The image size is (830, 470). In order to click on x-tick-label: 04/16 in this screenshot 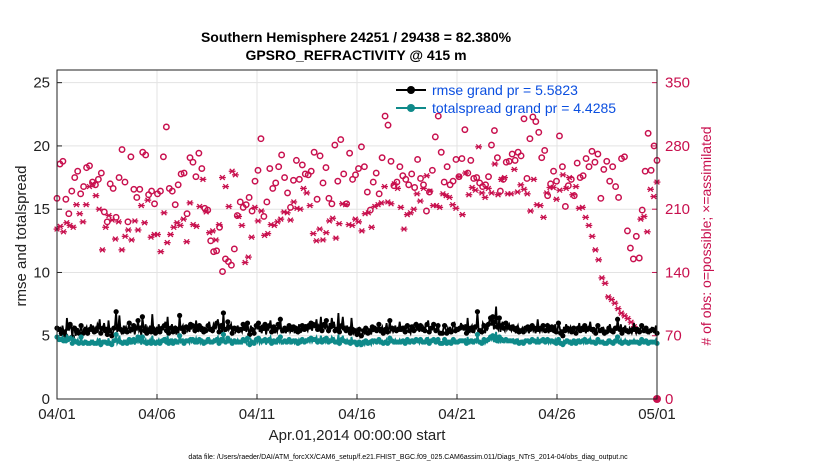, I will do `click(357, 414)`.